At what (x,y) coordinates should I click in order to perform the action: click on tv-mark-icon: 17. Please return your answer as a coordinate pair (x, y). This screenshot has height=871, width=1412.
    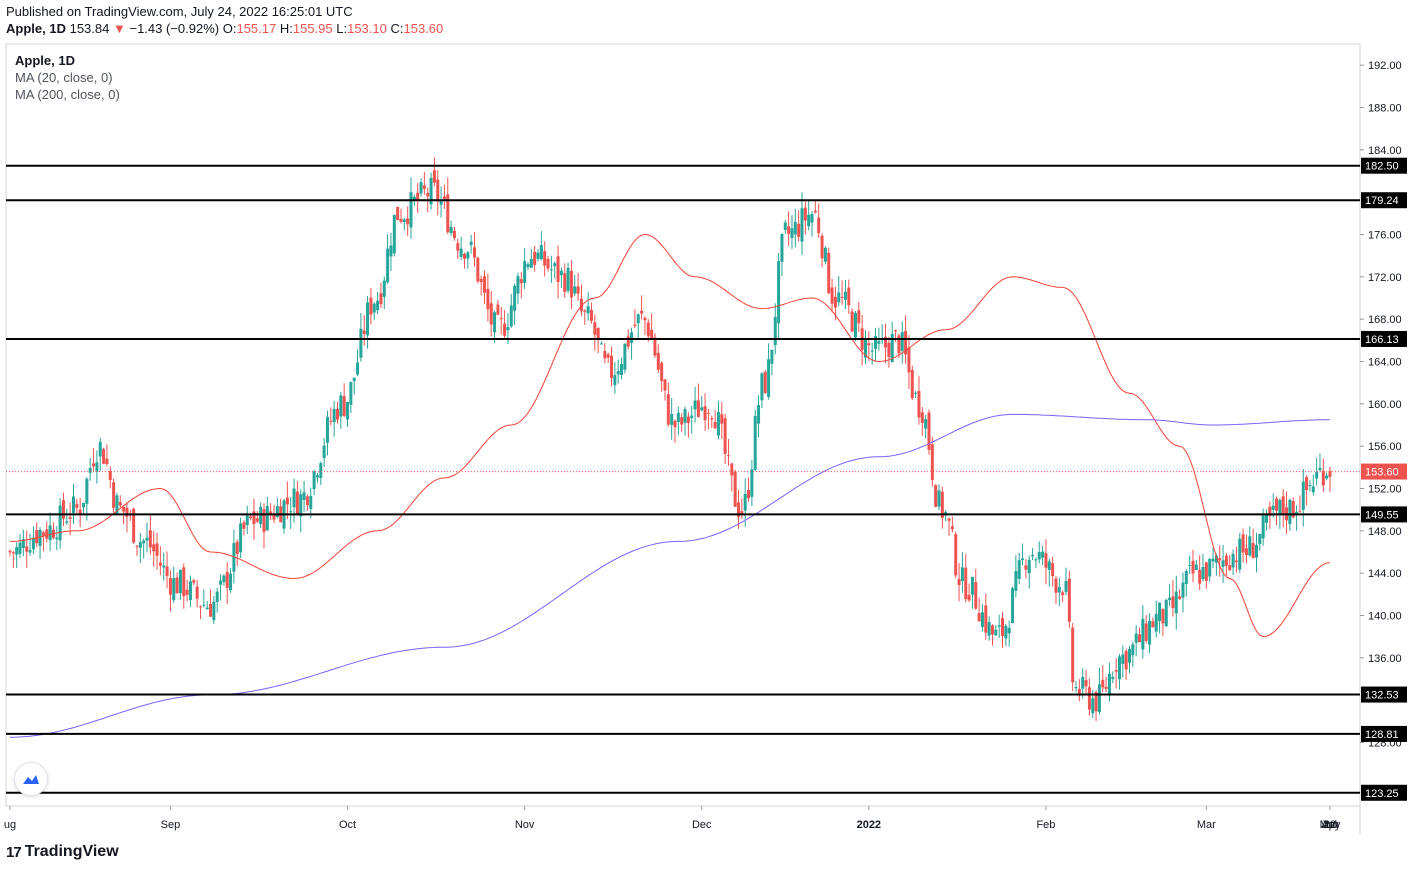
    Looking at the image, I should click on (14, 852).